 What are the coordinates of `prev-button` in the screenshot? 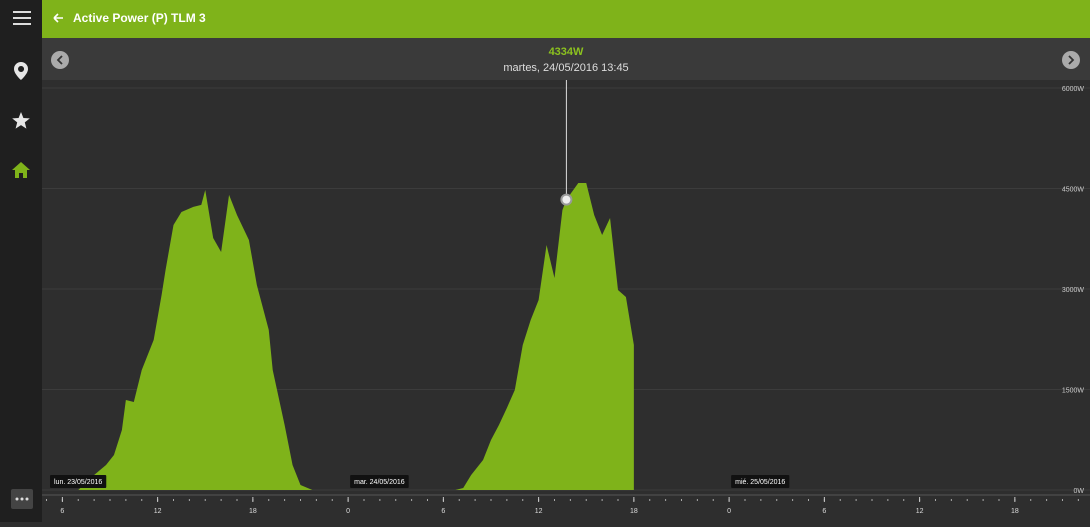 It's located at (60, 60).